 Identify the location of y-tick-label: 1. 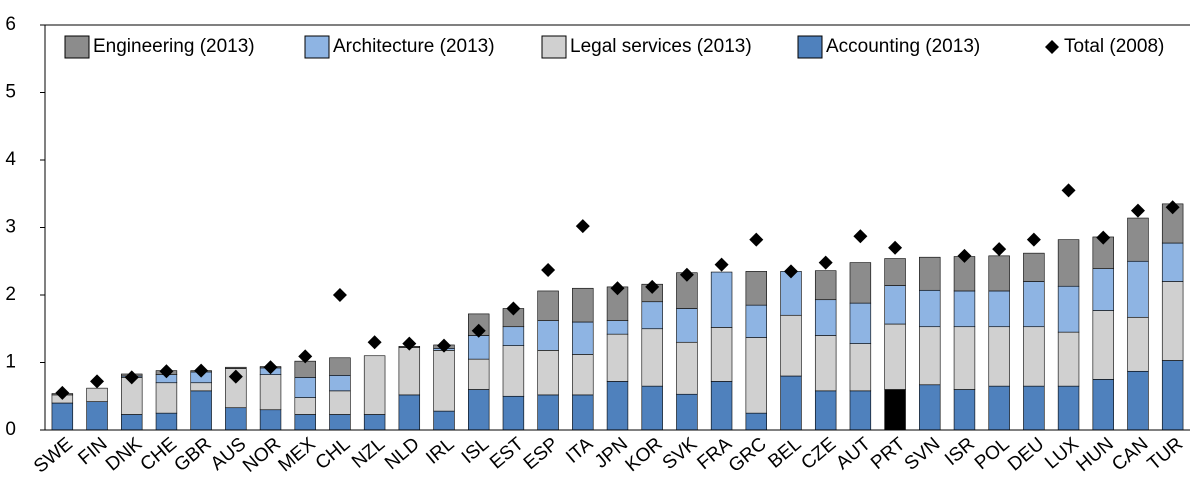
(10, 362).